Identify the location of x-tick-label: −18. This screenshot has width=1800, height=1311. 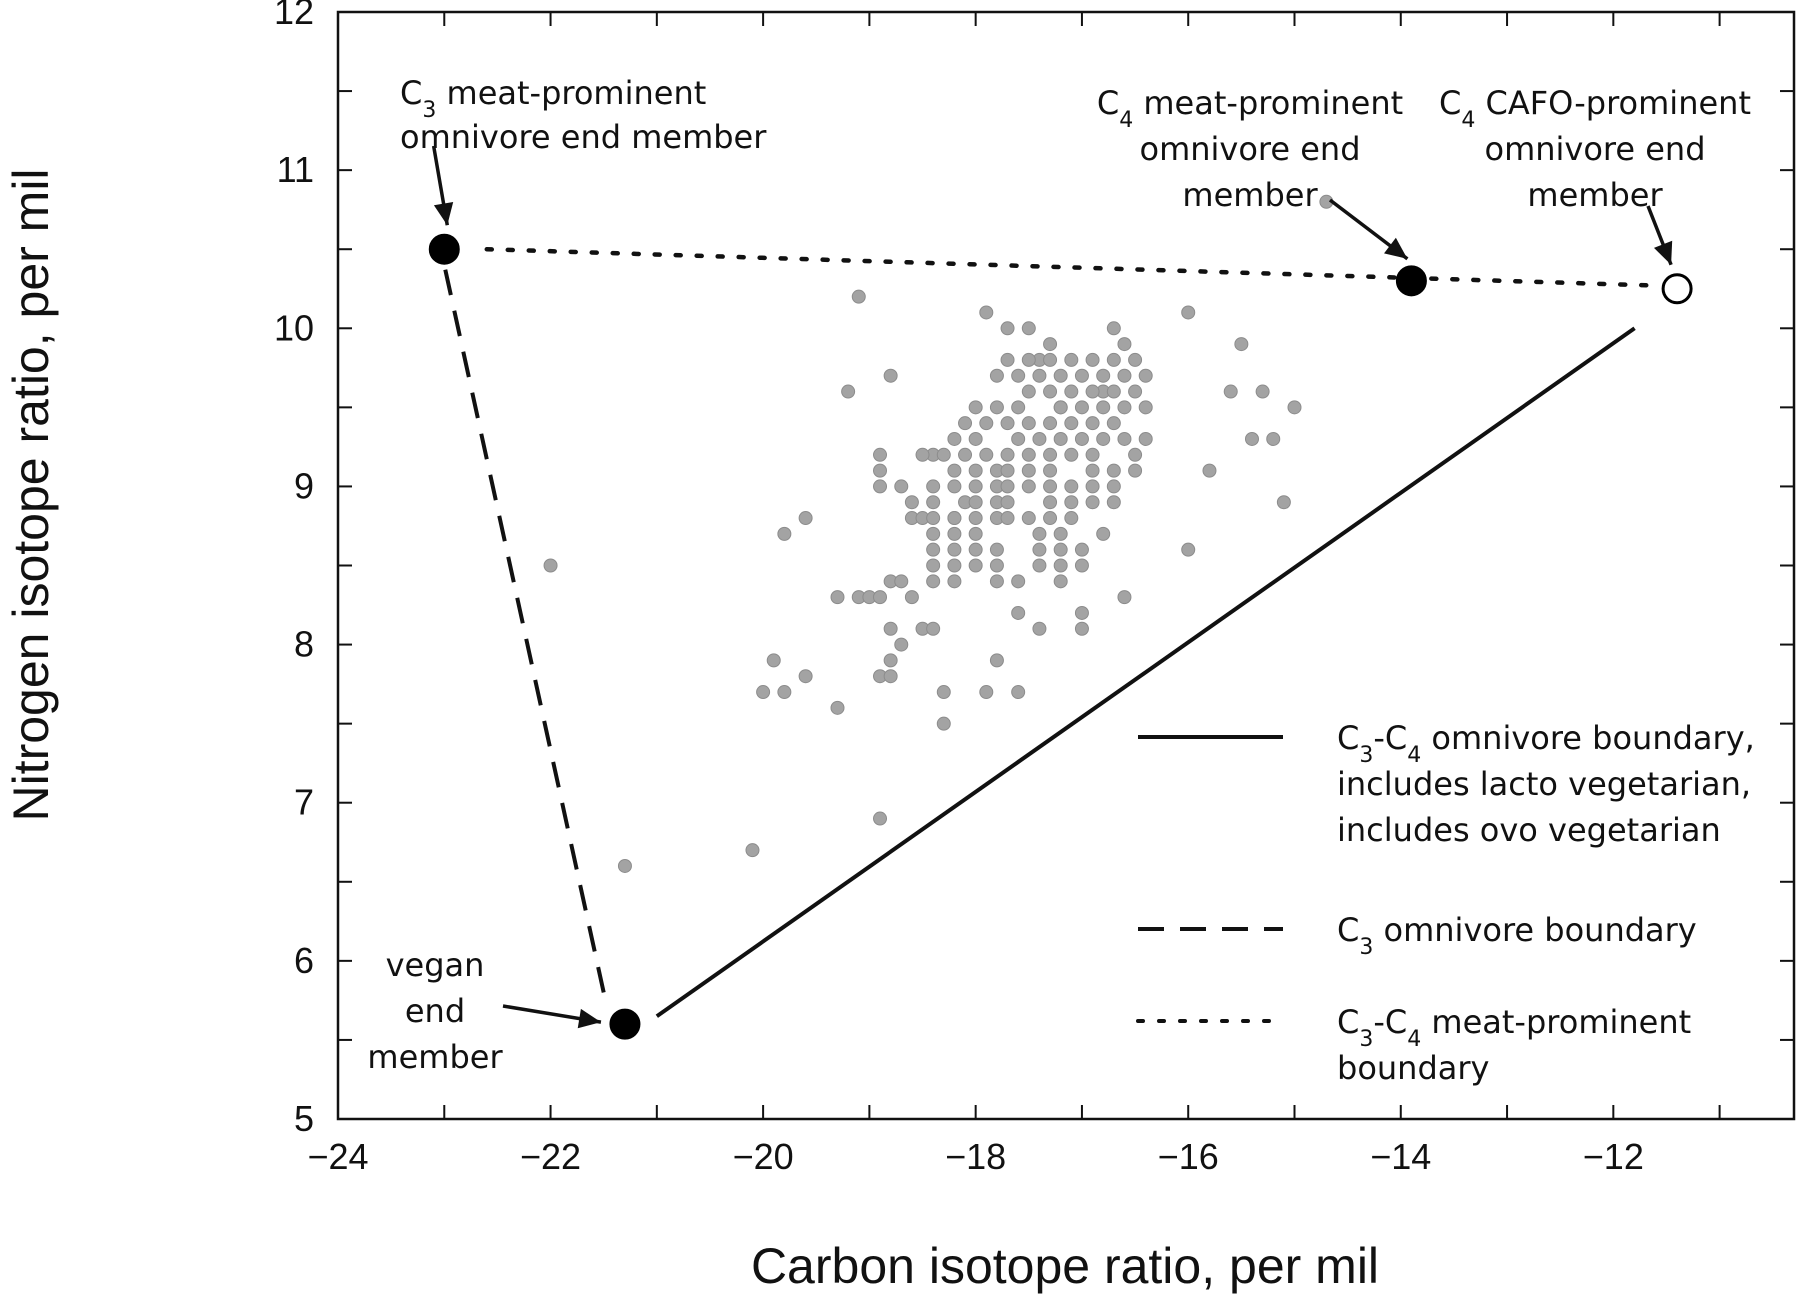
(975, 1156).